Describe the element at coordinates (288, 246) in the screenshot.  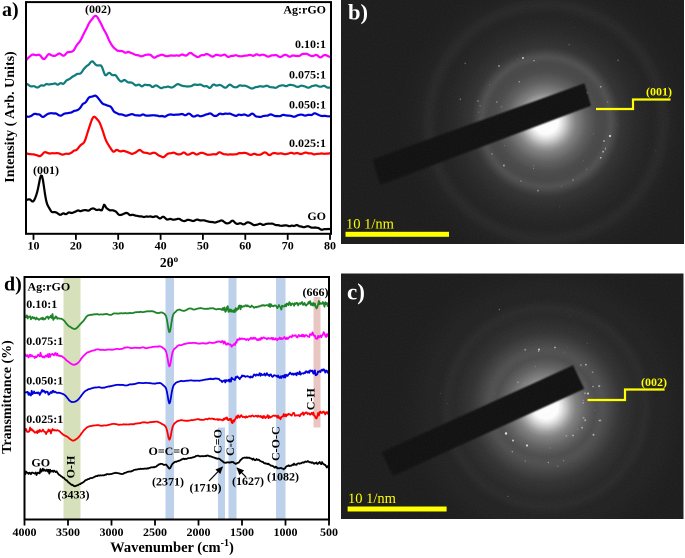
I see `svg-text: 70` at that location.